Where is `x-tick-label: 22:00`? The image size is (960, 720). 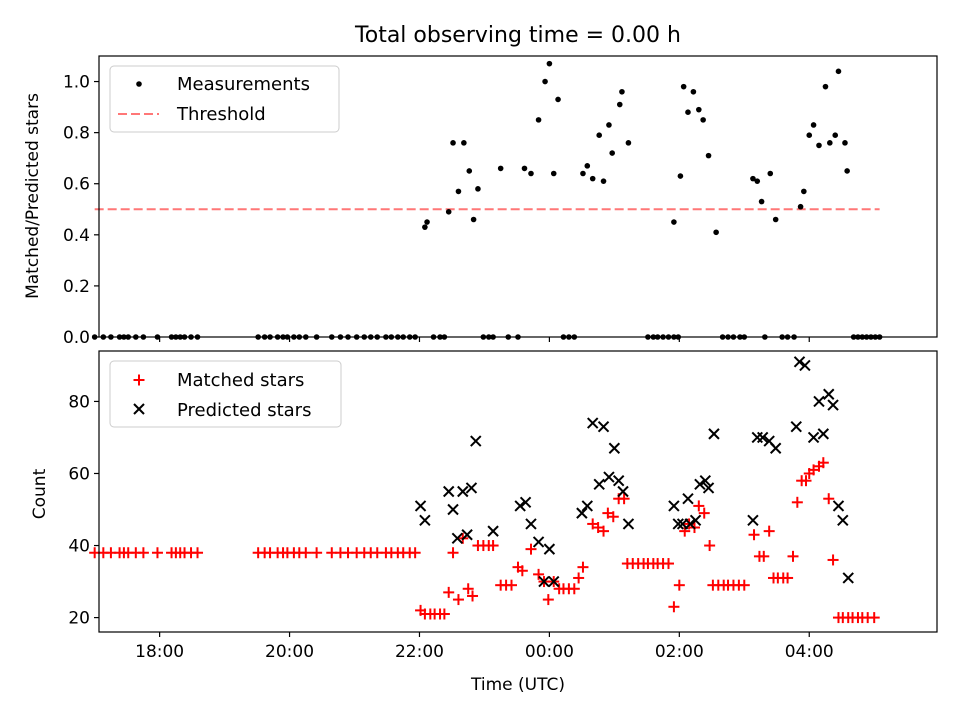
x-tick-label: 22:00 is located at coordinates (419, 652).